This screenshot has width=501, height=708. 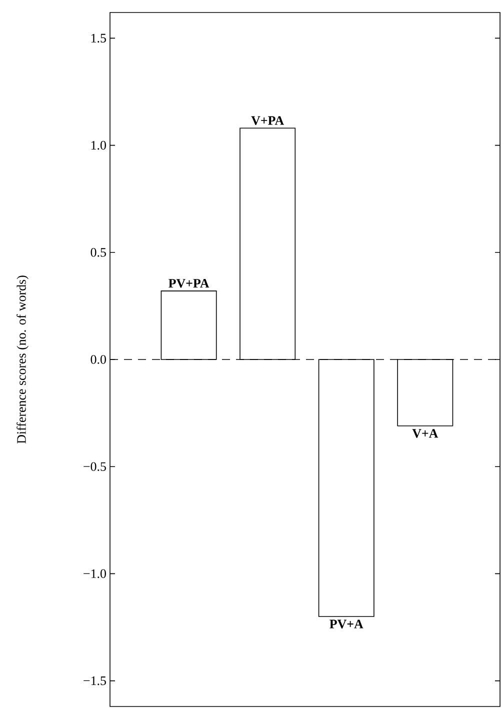 What do you see at coordinates (95, 466) in the screenshot?
I see `y-tick-label: −0.5` at bounding box center [95, 466].